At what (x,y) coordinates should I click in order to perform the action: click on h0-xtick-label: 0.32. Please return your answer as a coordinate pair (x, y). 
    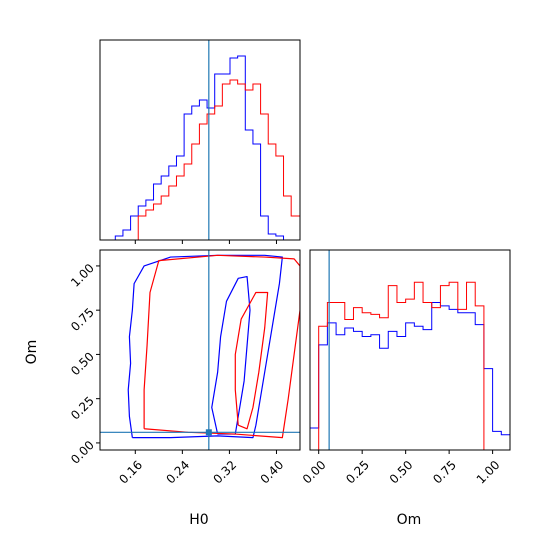
    Looking at the image, I should click on (225, 472).